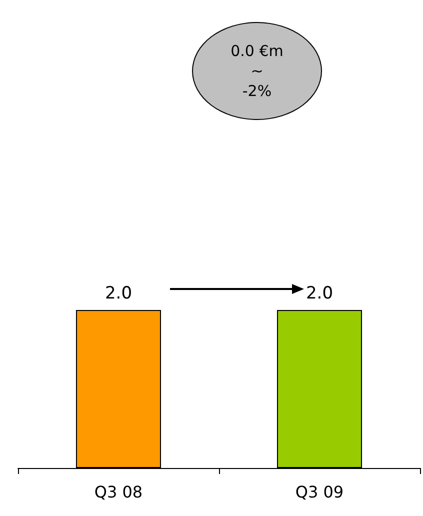 The height and width of the screenshot is (516, 423). Describe the element at coordinates (118, 492) in the screenshot. I see `x-tick-label: Q3 08` at that location.